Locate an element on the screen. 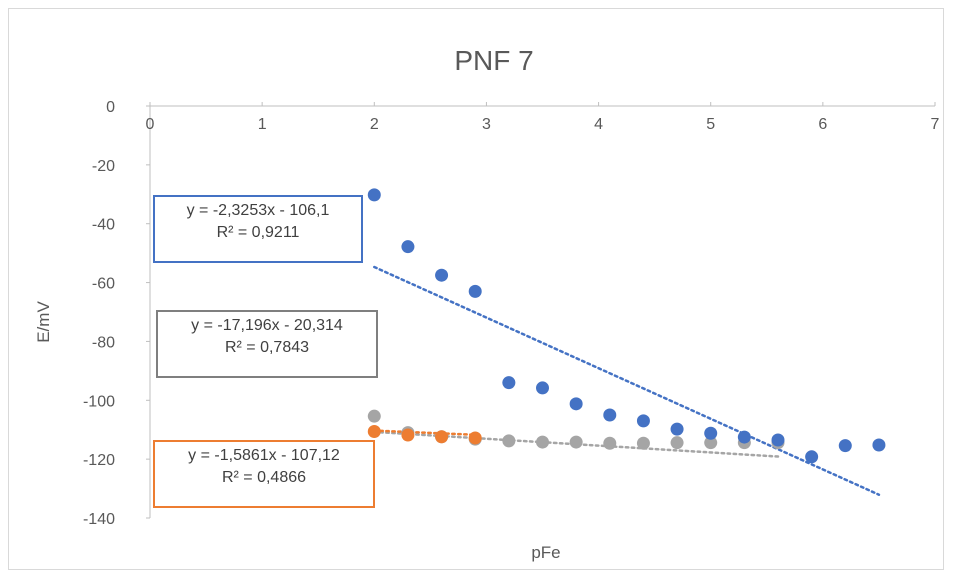 The image size is (955, 578). trendline-r-squared: R² = 0,4866 is located at coordinates (264, 477).